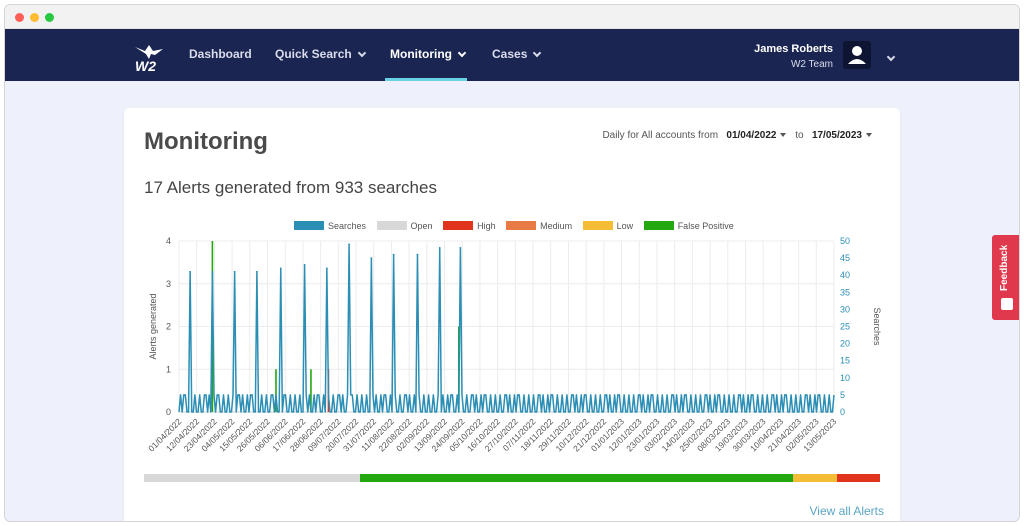 The height and width of the screenshot is (526, 1024). I want to click on maximize-dot-icon, so click(49, 17).